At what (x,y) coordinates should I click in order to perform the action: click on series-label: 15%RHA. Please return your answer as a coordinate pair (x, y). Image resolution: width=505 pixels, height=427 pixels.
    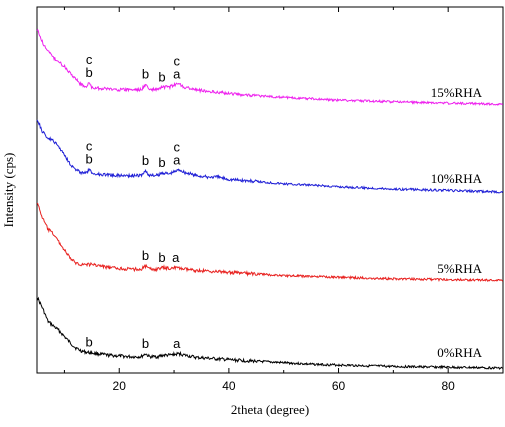
    Looking at the image, I should click on (457, 92).